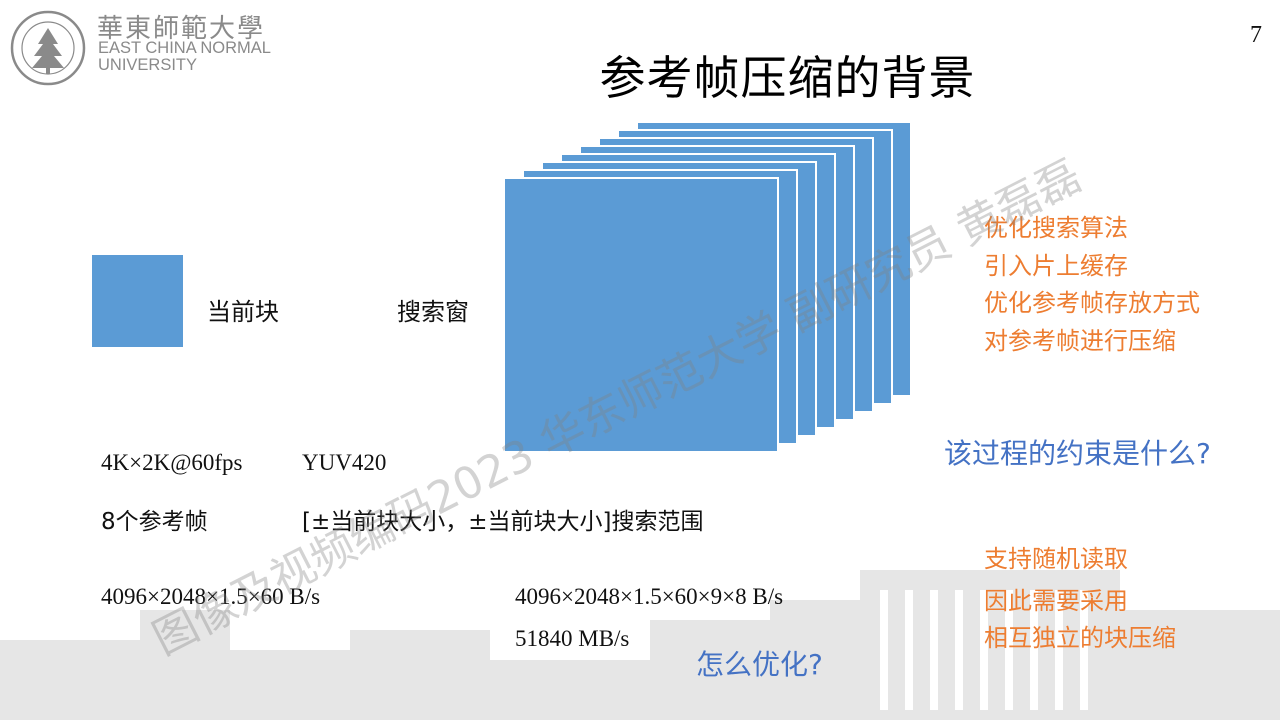  I want to click on page-number: 7, so click(1256, 35).